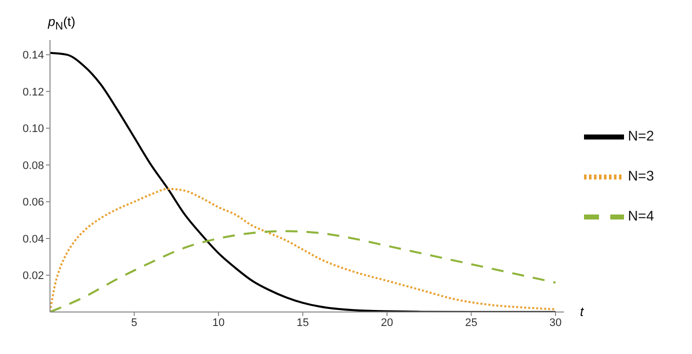 This screenshot has height=354, width=692. Describe the element at coordinates (33, 202) in the screenshot. I see `y-tick-label: 0.06` at that location.